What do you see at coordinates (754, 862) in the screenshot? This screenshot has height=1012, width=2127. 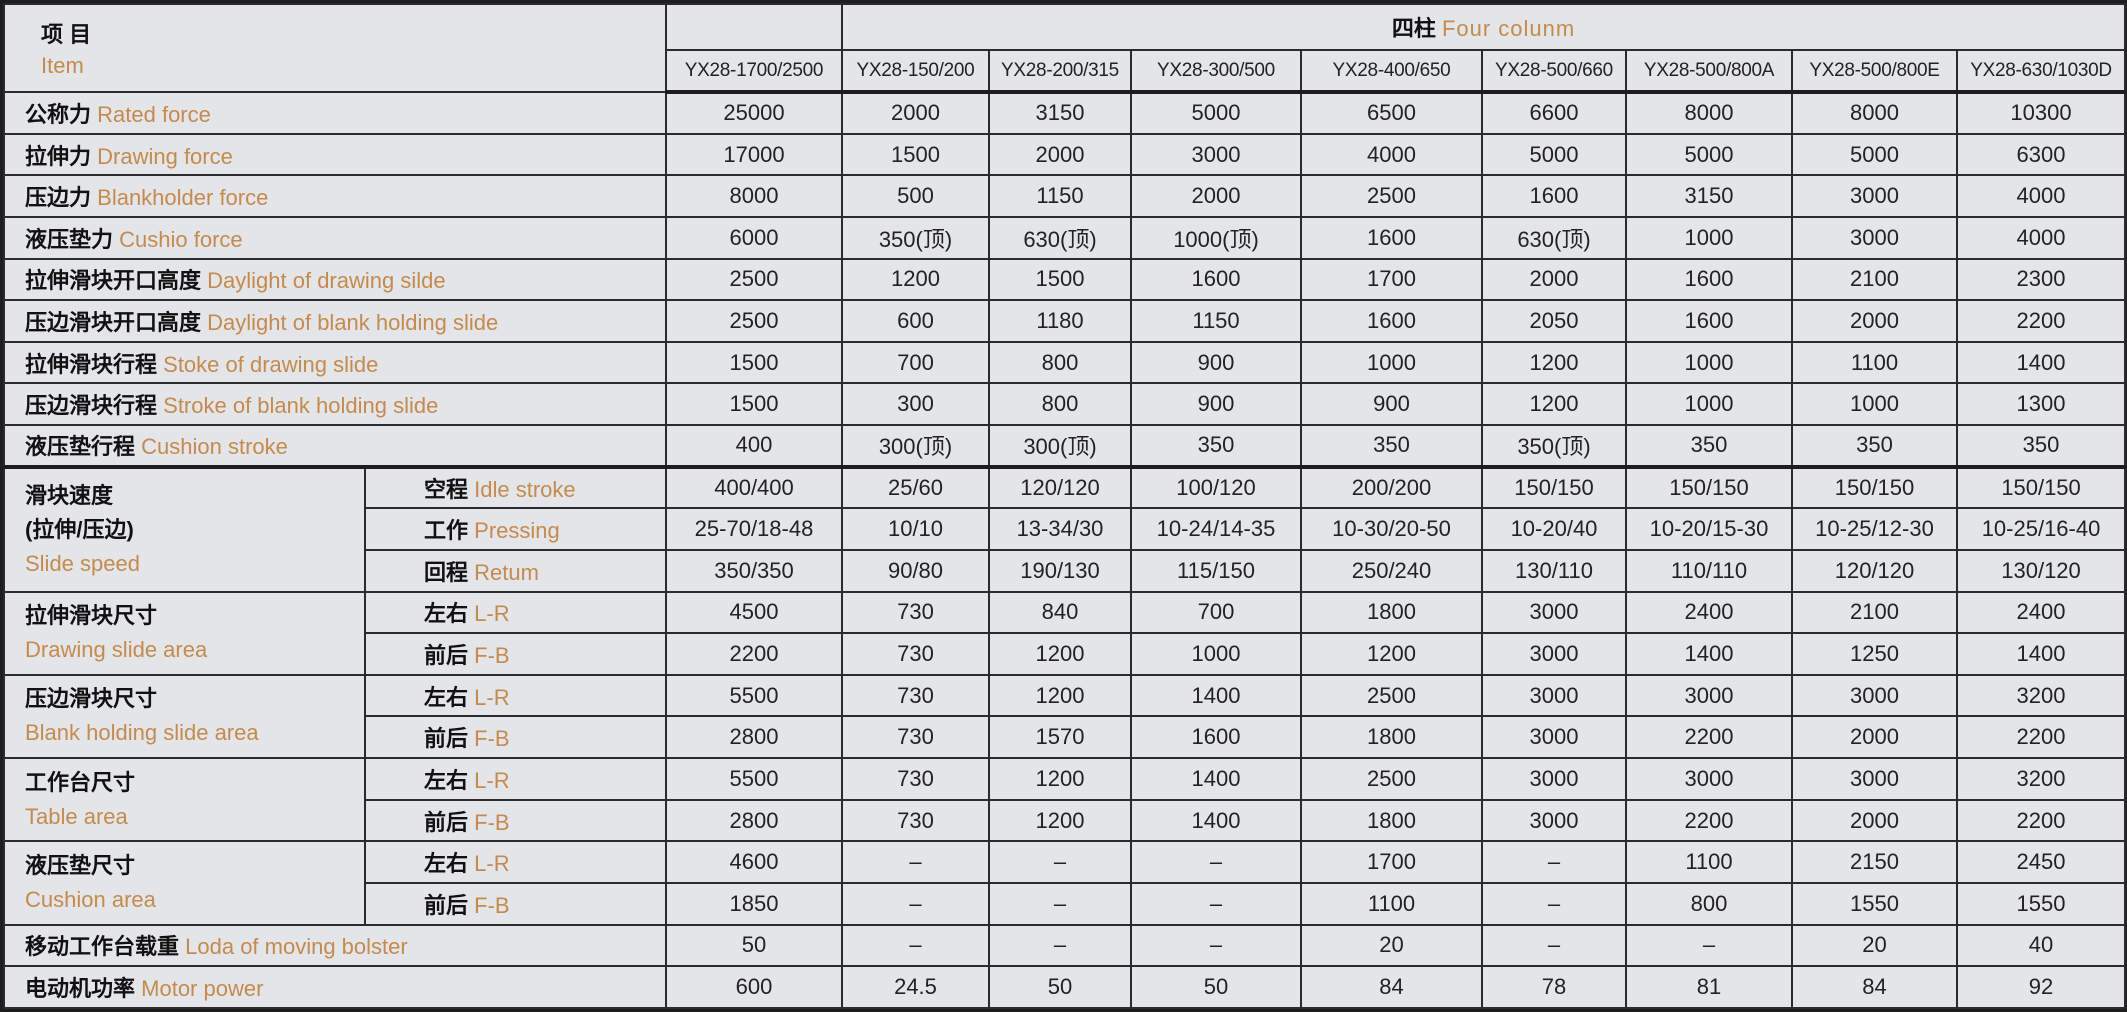 I see `value-cell: 4600` at bounding box center [754, 862].